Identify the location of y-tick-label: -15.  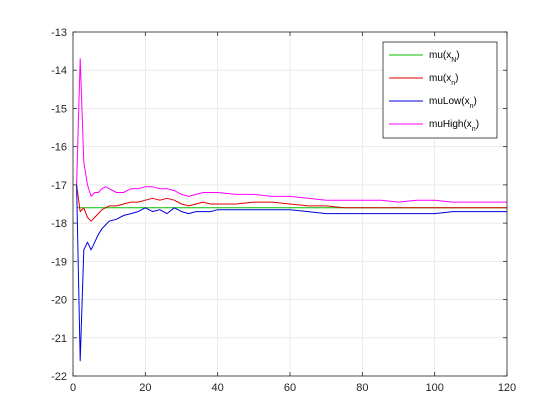
(59, 109).